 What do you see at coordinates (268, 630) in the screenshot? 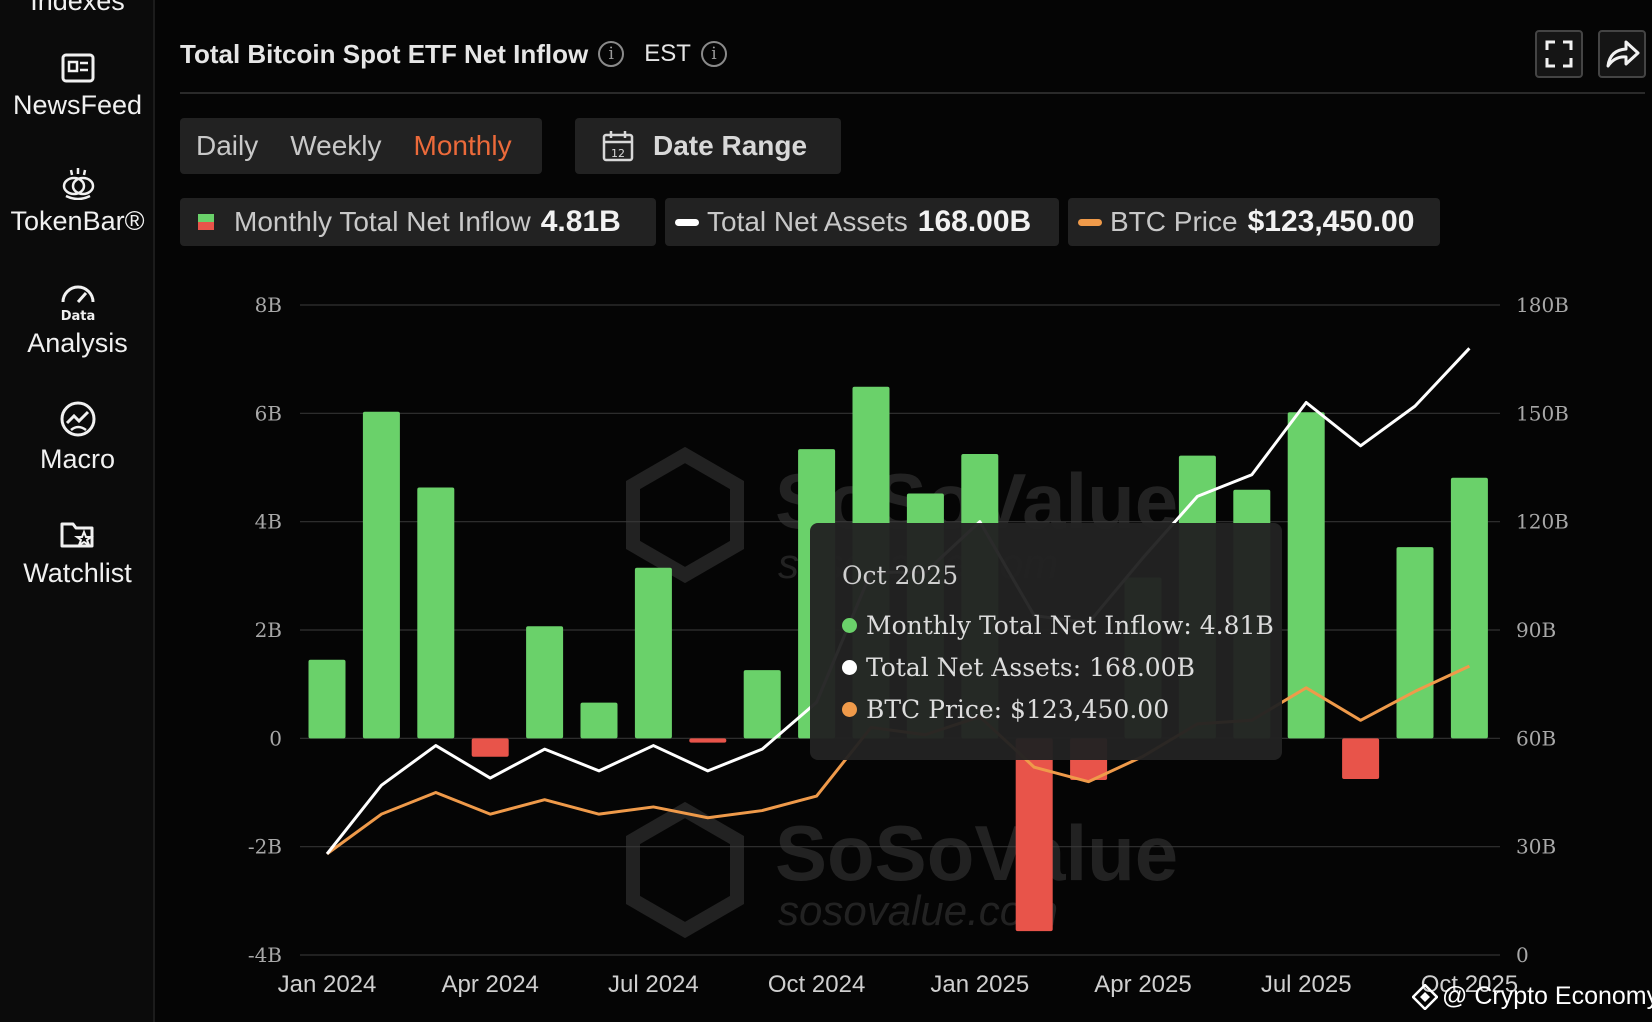
I see `y-left-tick-label: 2B` at bounding box center [268, 630].